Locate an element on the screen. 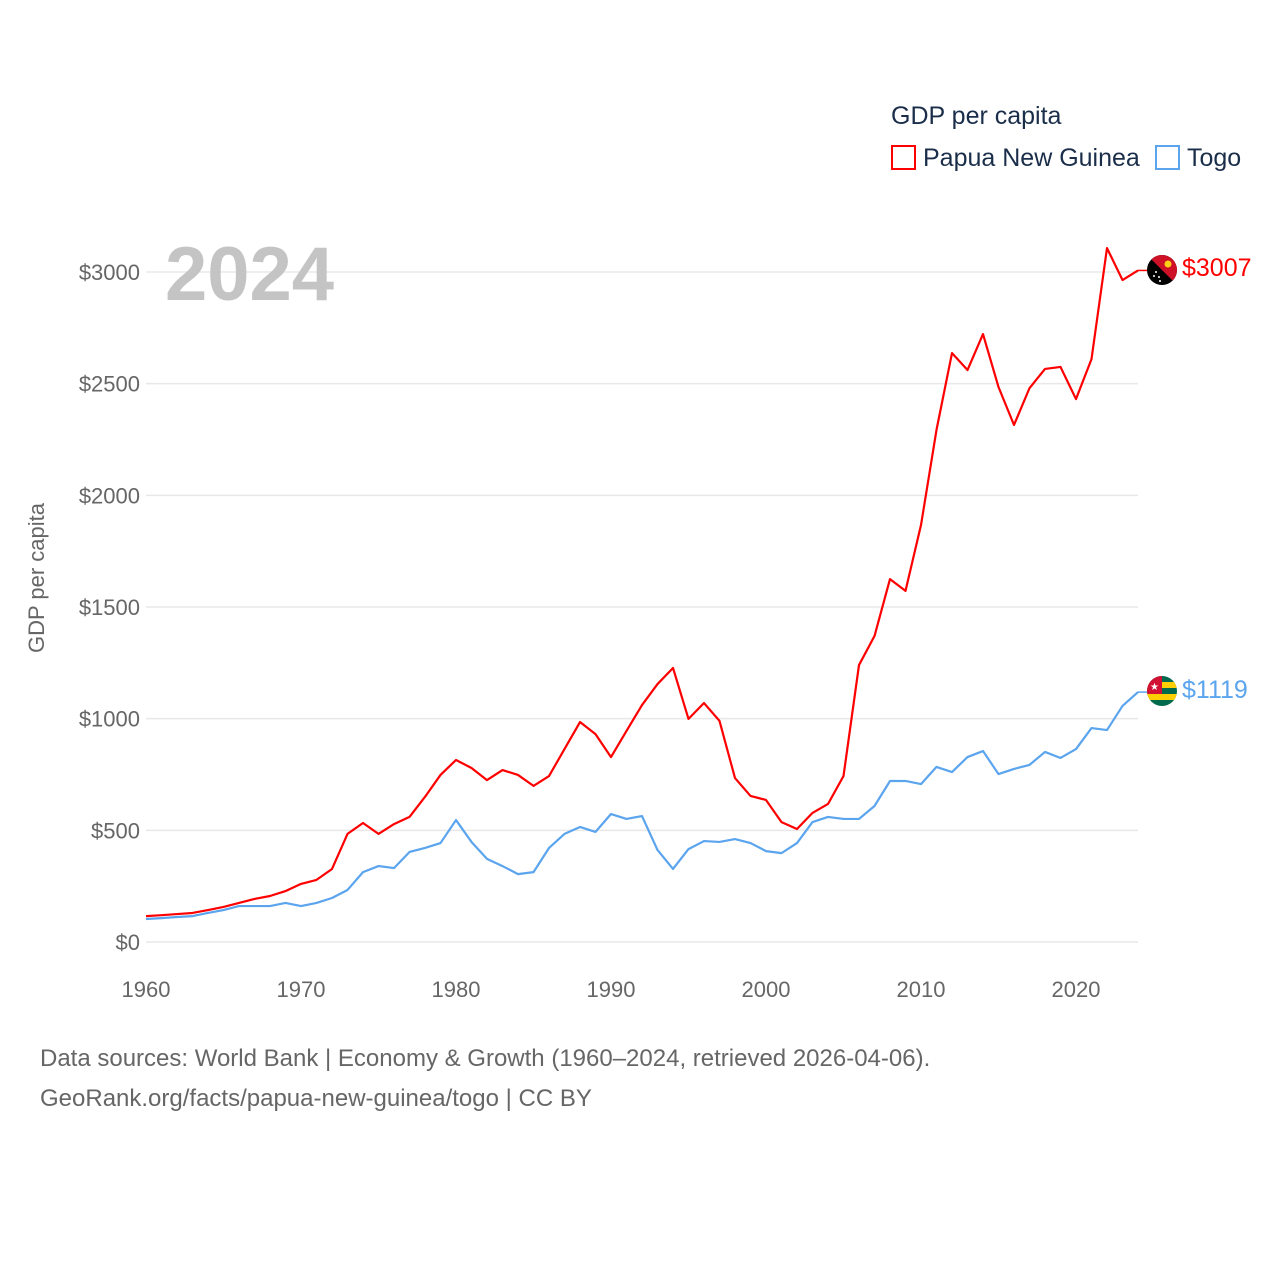  legend-swatch-papua-new-guinea is located at coordinates (903, 157).